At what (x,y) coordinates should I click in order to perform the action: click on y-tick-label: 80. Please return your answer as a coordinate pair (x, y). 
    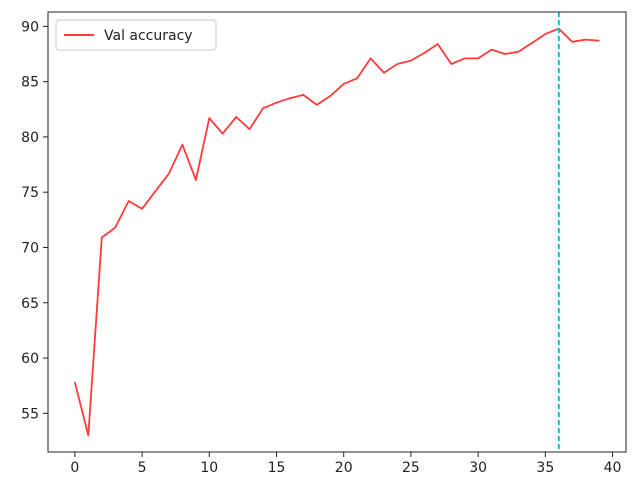
    Looking at the image, I should click on (30, 138).